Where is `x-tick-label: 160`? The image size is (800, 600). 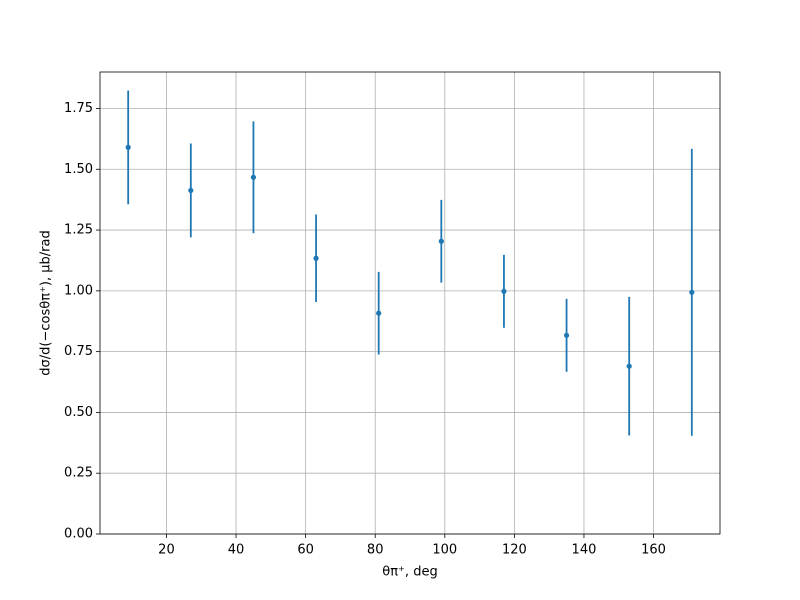
x-tick-label: 160 is located at coordinates (653, 550).